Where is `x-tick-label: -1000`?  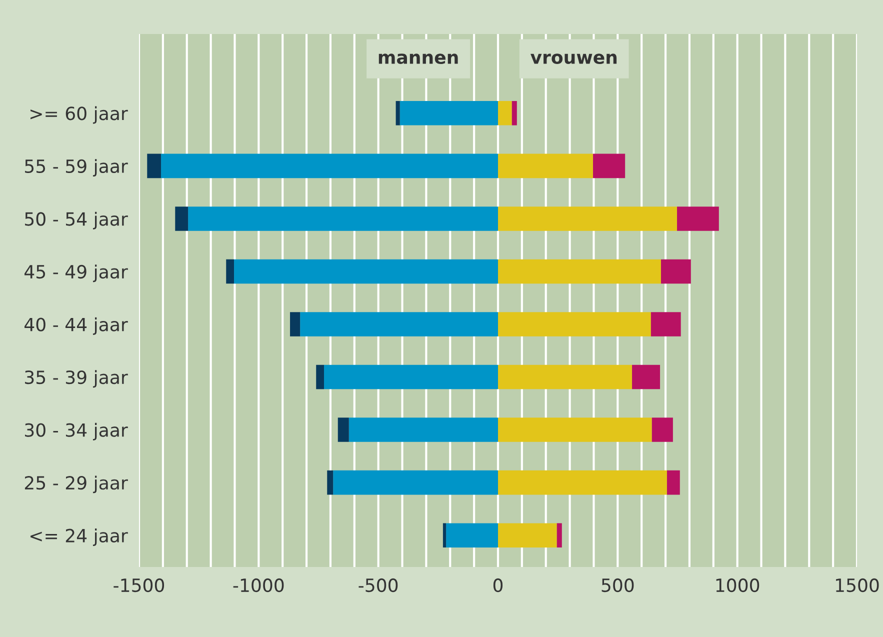
x-tick-label: -1000 is located at coordinates (258, 585).